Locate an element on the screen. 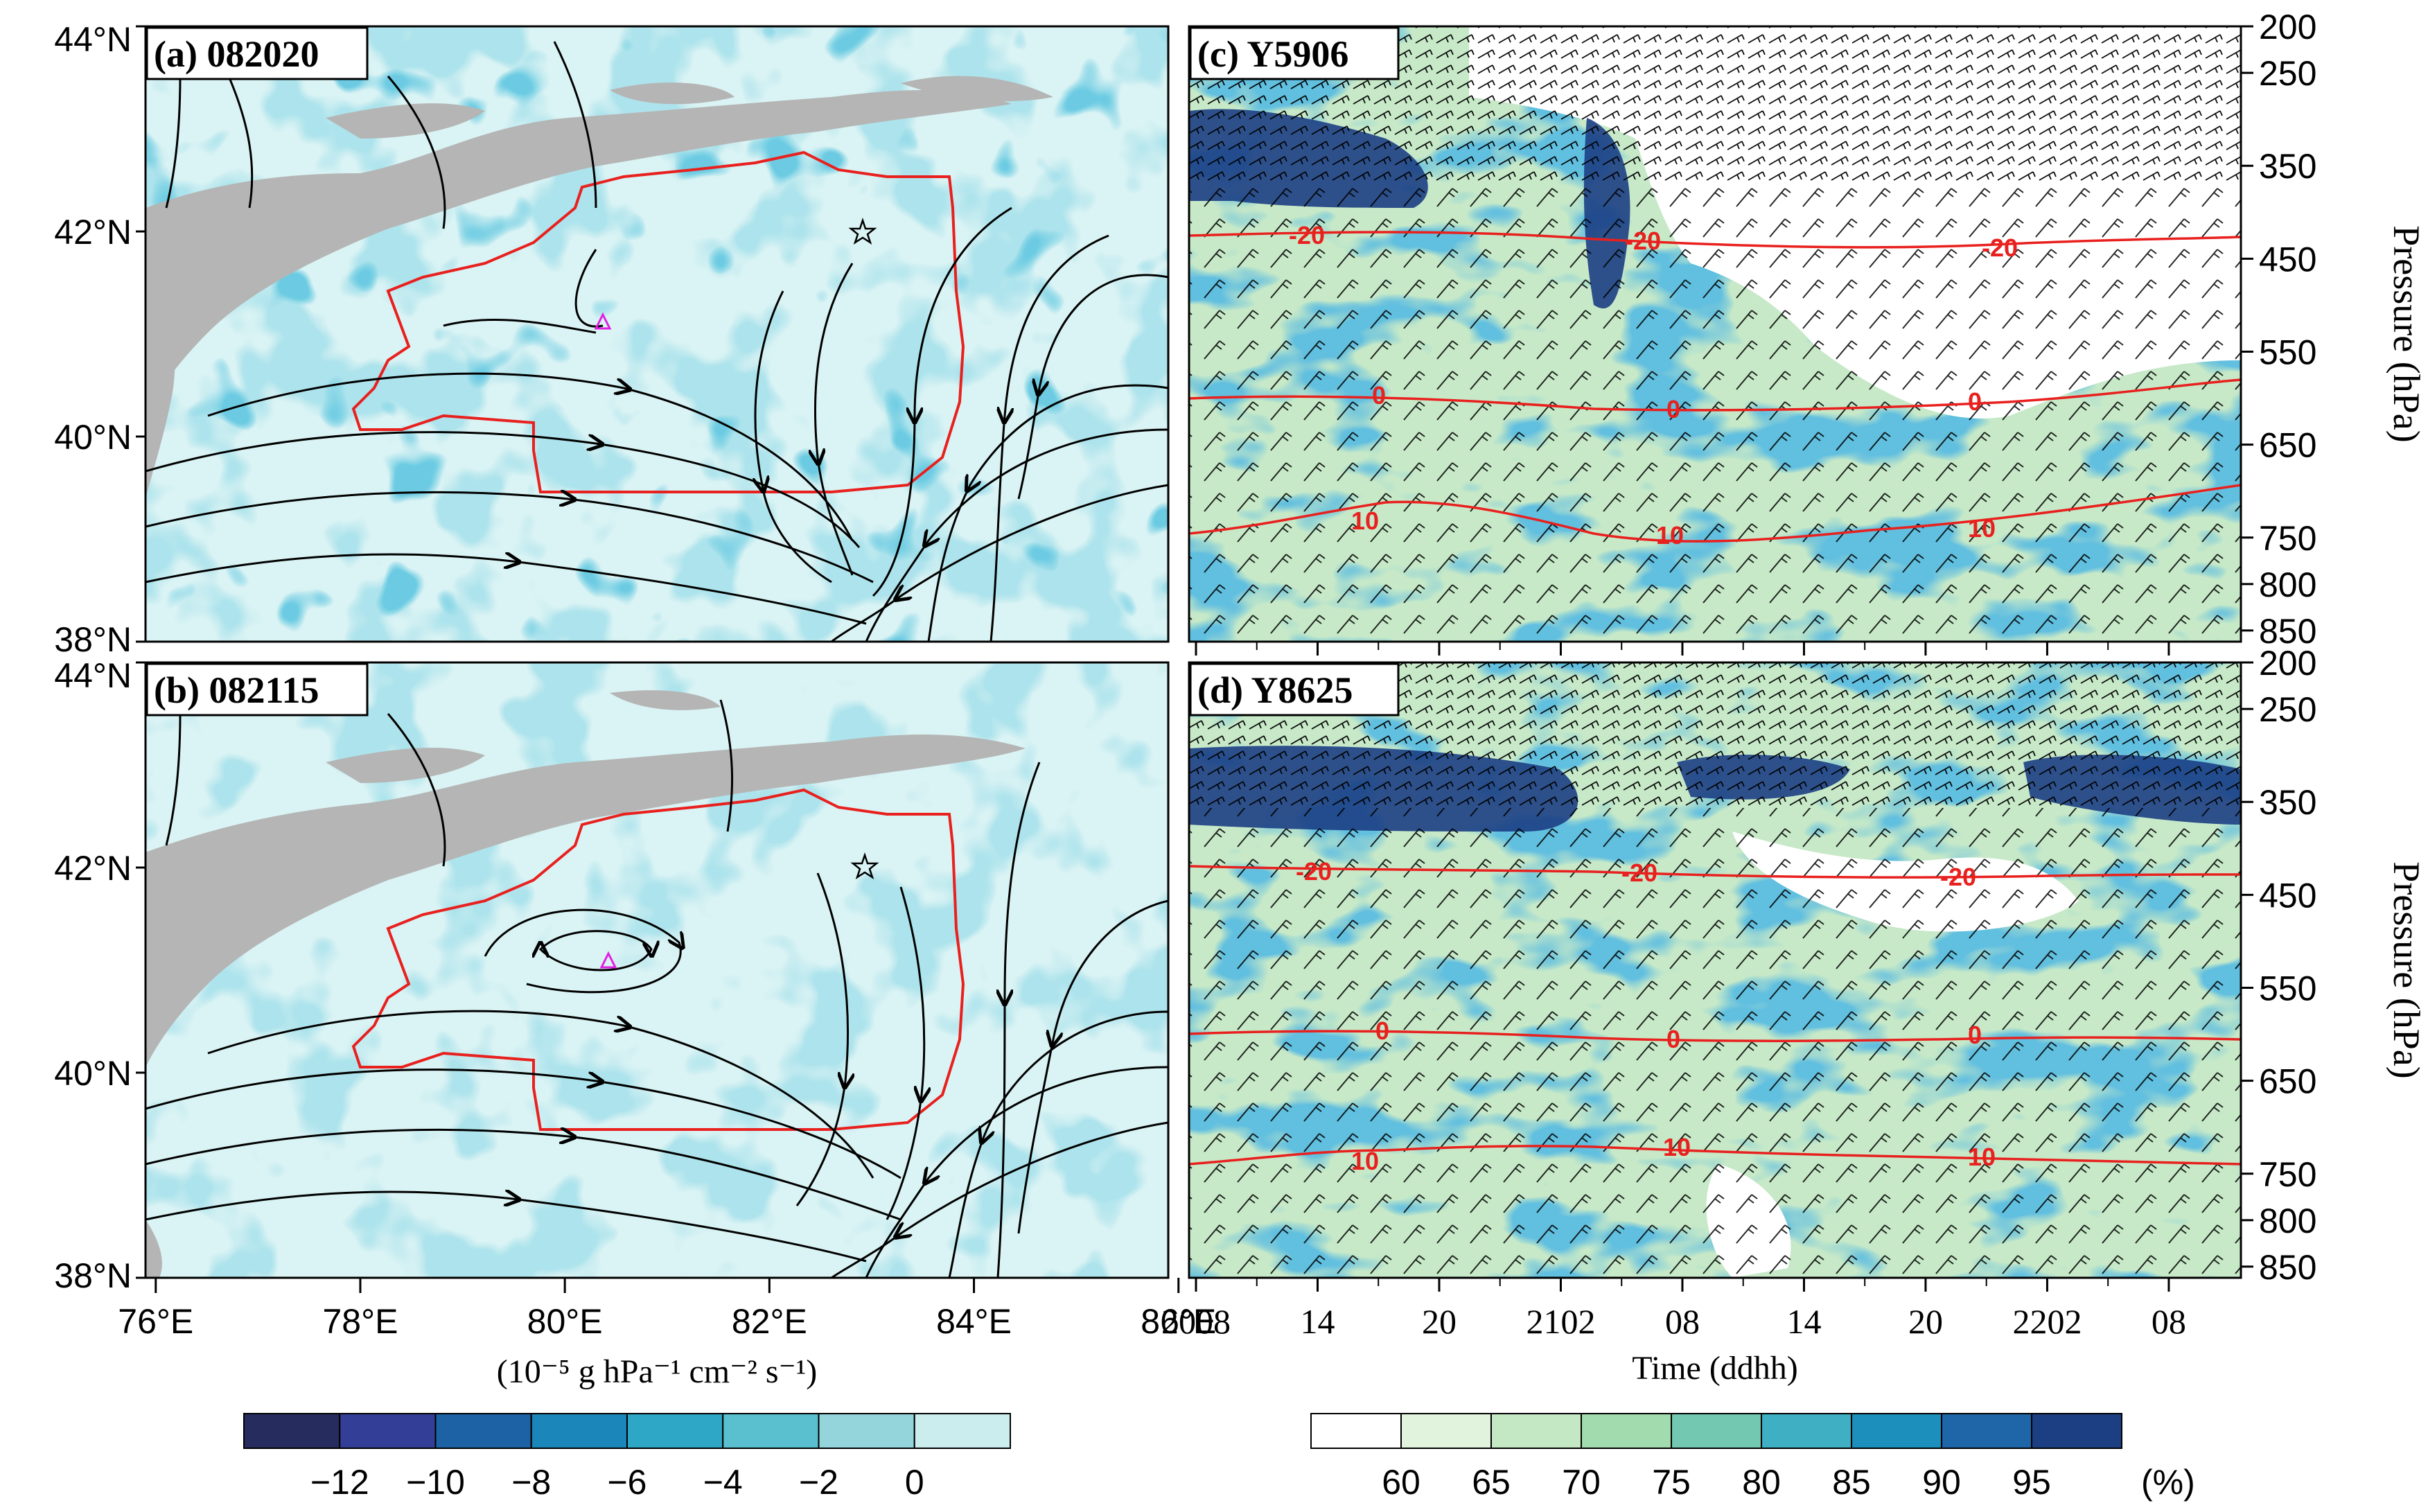 The height and width of the screenshot is (1512, 2428). colorbar-right: 60 65 70 75 80 85 90 95 (%) is located at coordinates (1752, 1457).